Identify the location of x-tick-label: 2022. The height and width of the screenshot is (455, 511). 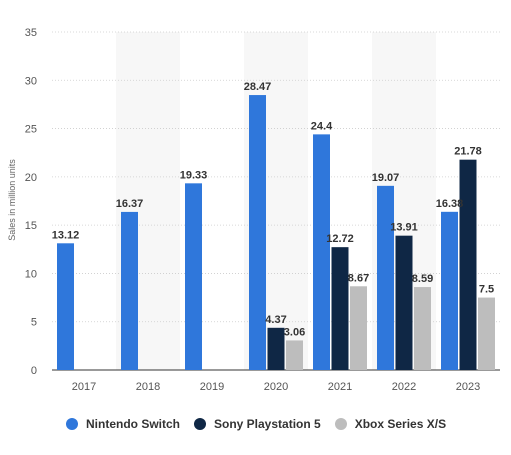
(404, 387).